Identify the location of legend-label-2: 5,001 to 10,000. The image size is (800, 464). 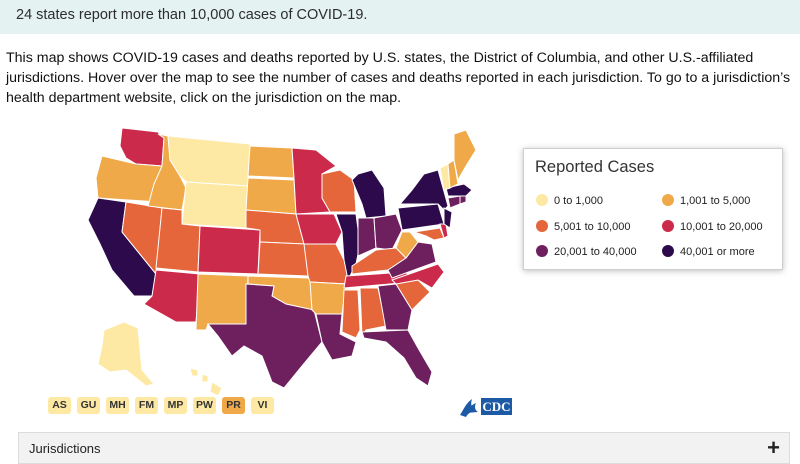
(592, 227).